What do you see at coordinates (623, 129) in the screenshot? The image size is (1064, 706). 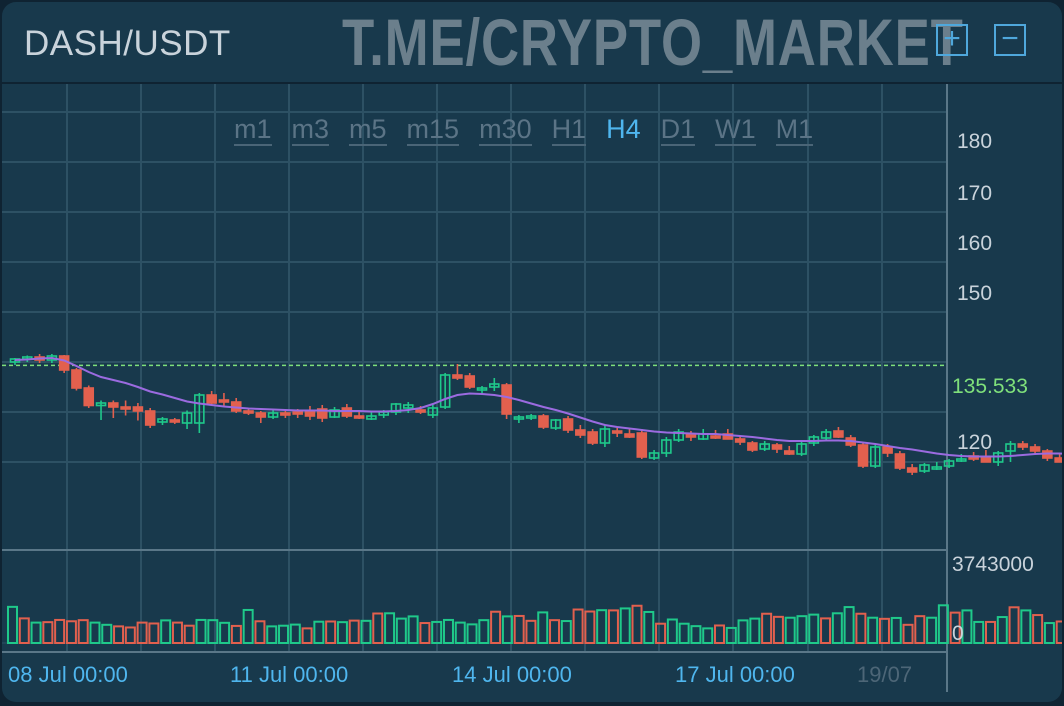 I see `timeframe-h4: H4` at bounding box center [623, 129].